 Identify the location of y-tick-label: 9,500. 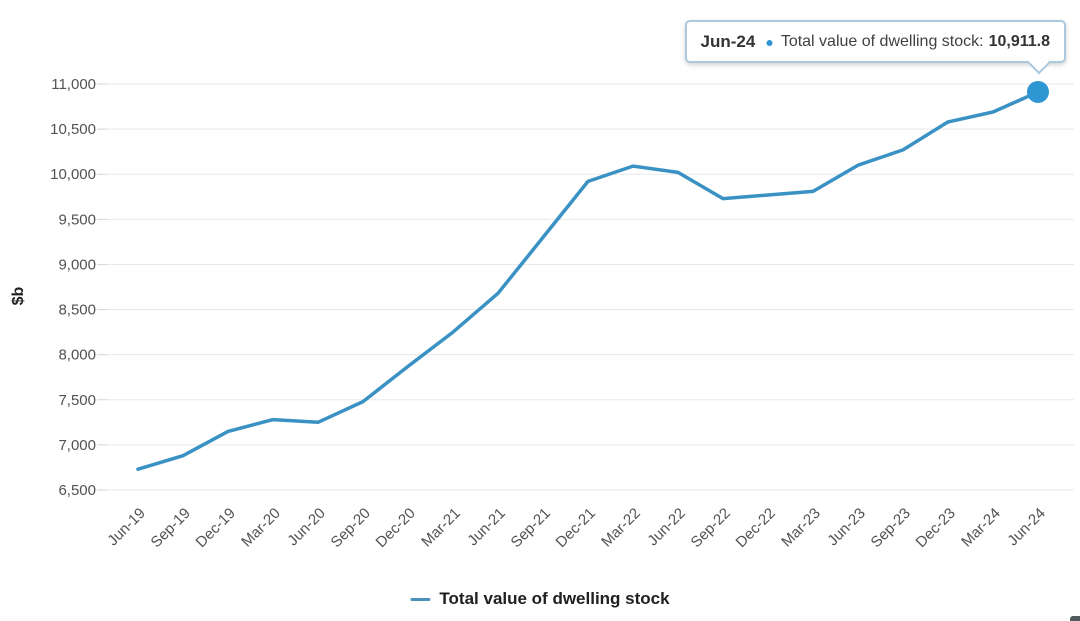
(77, 219).